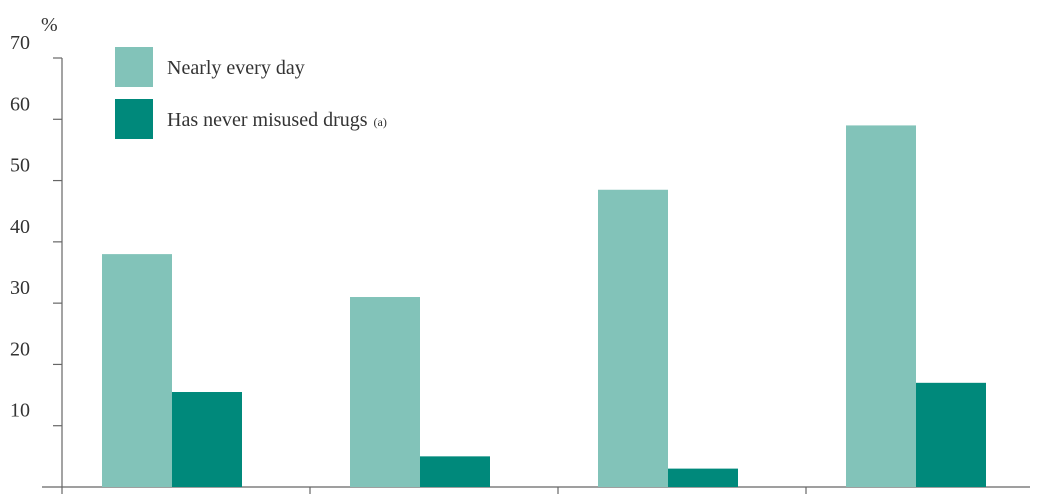  What do you see at coordinates (20, 411) in the screenshot?
I see `y-tick-label-10: 10` at bounding box center [20, 411].